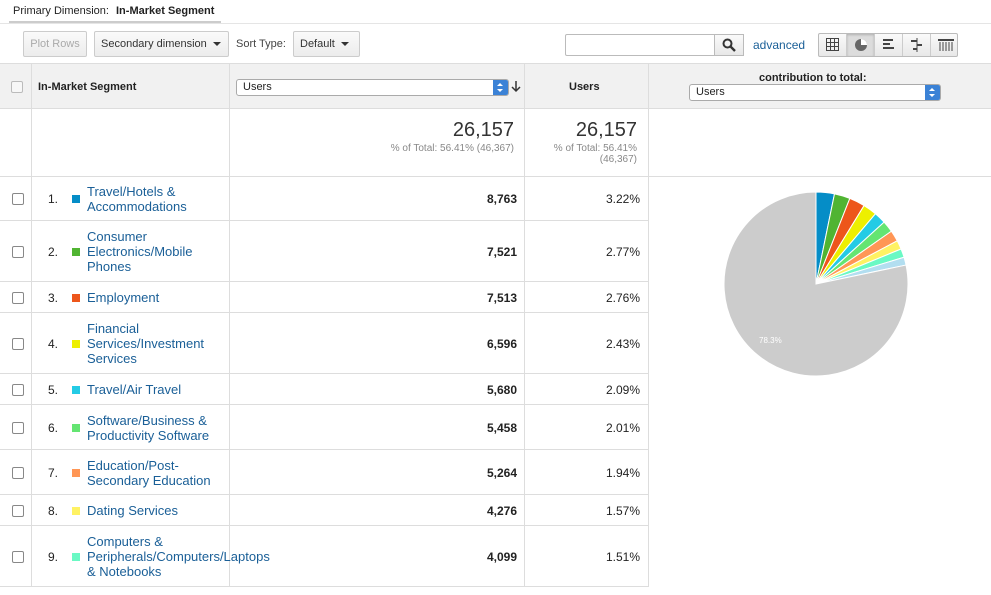 The height and width of the screenshot is (595, 991). Describe the element at coordinates (622, 556) in the screenshot. I see `row-users-percent: 1.51%` at that location.